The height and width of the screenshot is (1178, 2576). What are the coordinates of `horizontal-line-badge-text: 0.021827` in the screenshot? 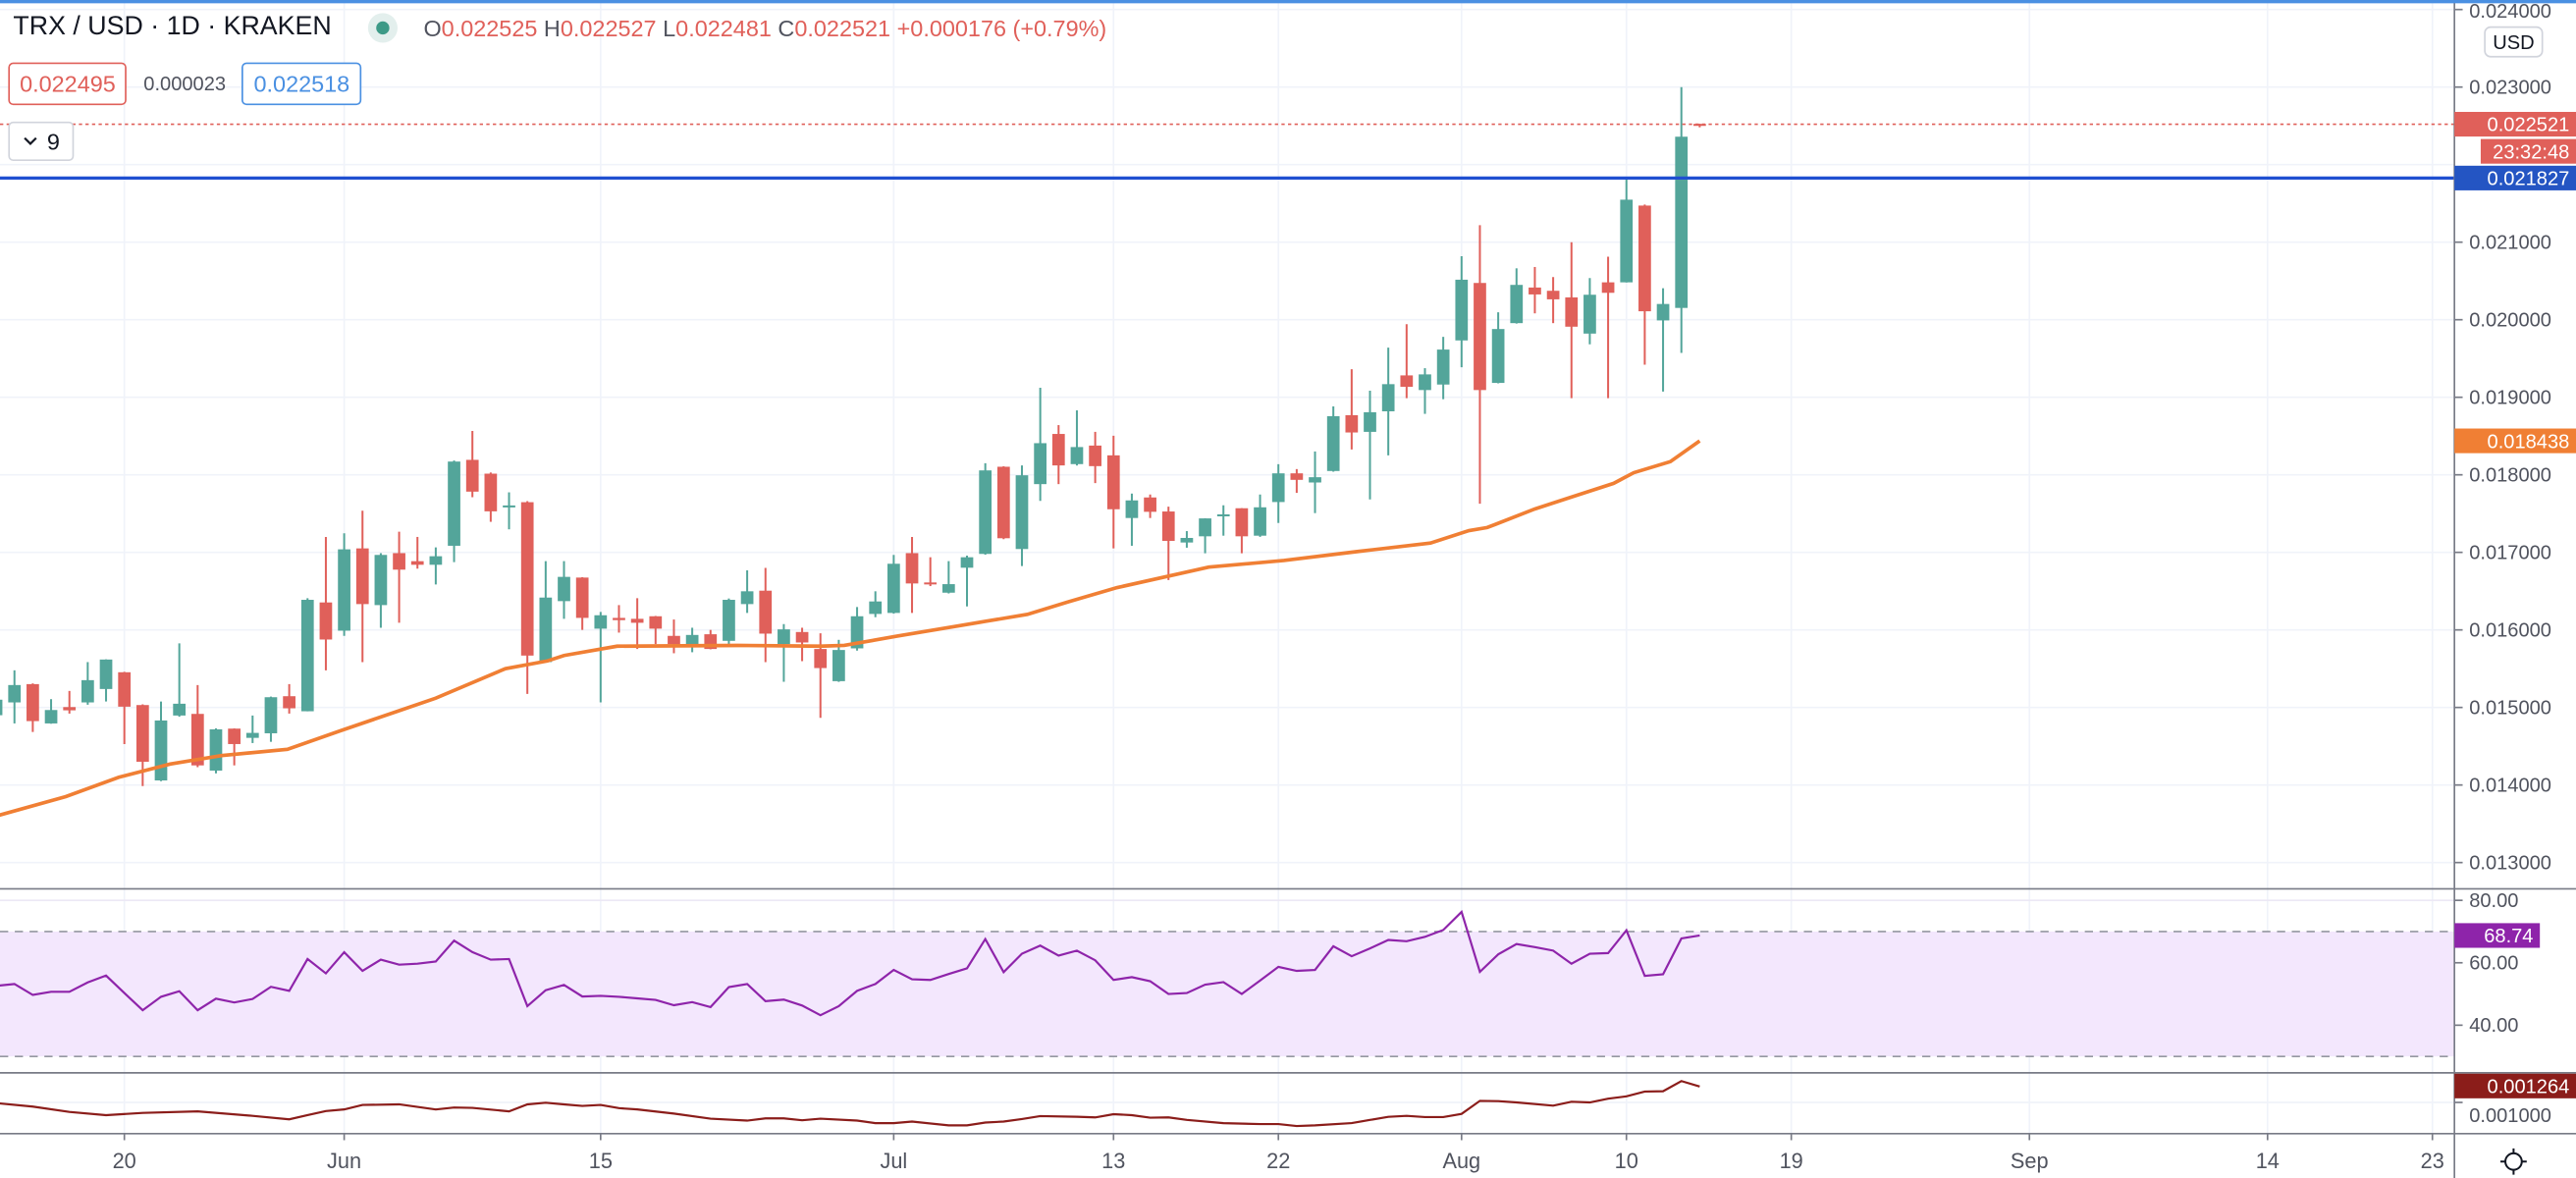 It's located at (2529, 180).